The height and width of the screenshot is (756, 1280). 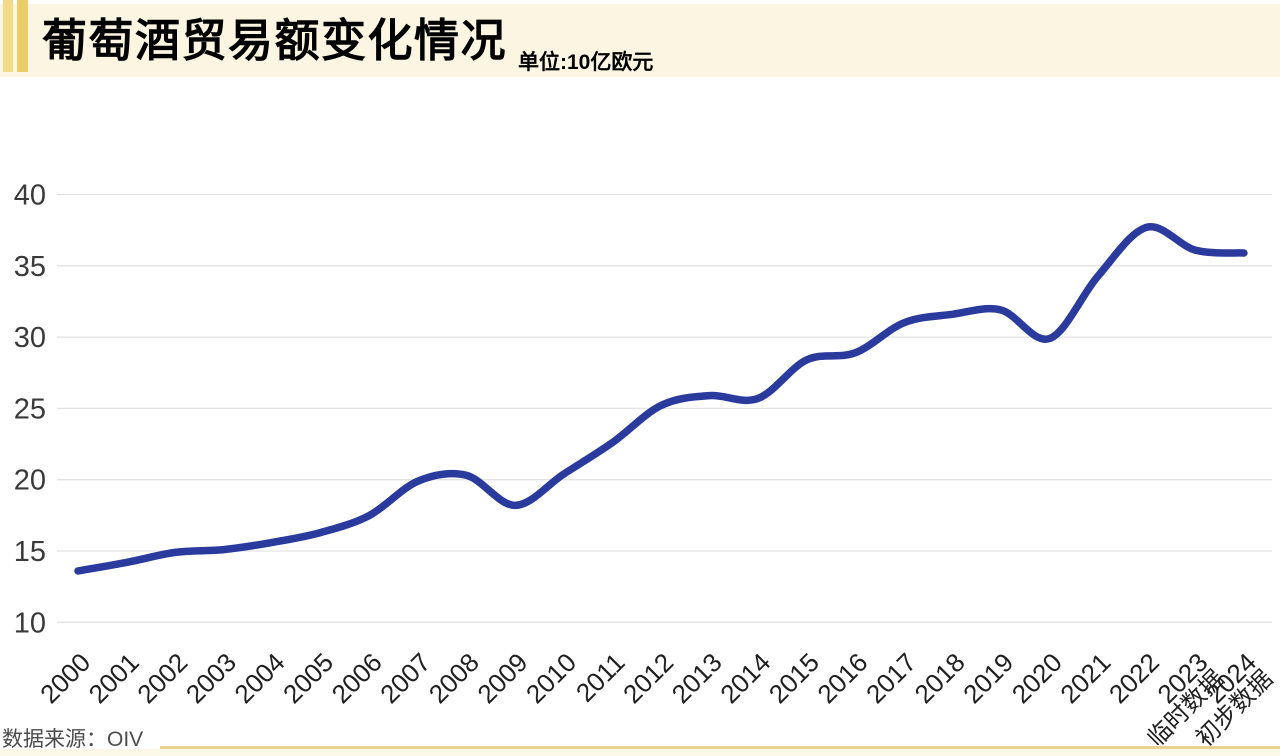 What do you see at coordinates (1037, 678) in the screenshot?
I see `x-axis-tick-label: 2020` at bounding box center [1037, 678].